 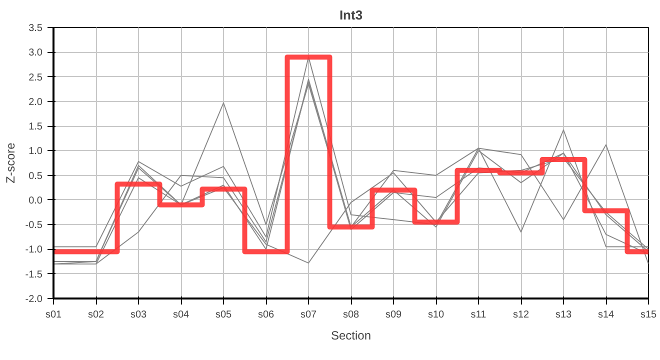 What do you see at coordinates (35, 78) in the screenshot?
I see `y-tick-label: 2.5` at bounding box center [35, 78].